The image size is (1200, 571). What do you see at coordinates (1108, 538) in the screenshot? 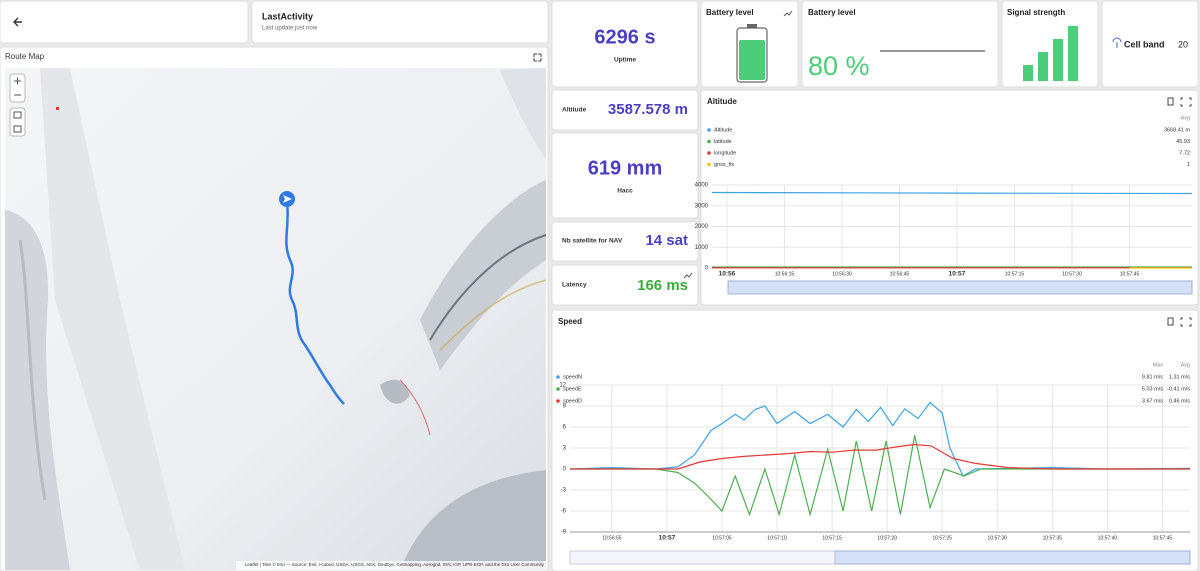
I see `x-tick-label: 10:57:40` at bounding box center [1108, 538].